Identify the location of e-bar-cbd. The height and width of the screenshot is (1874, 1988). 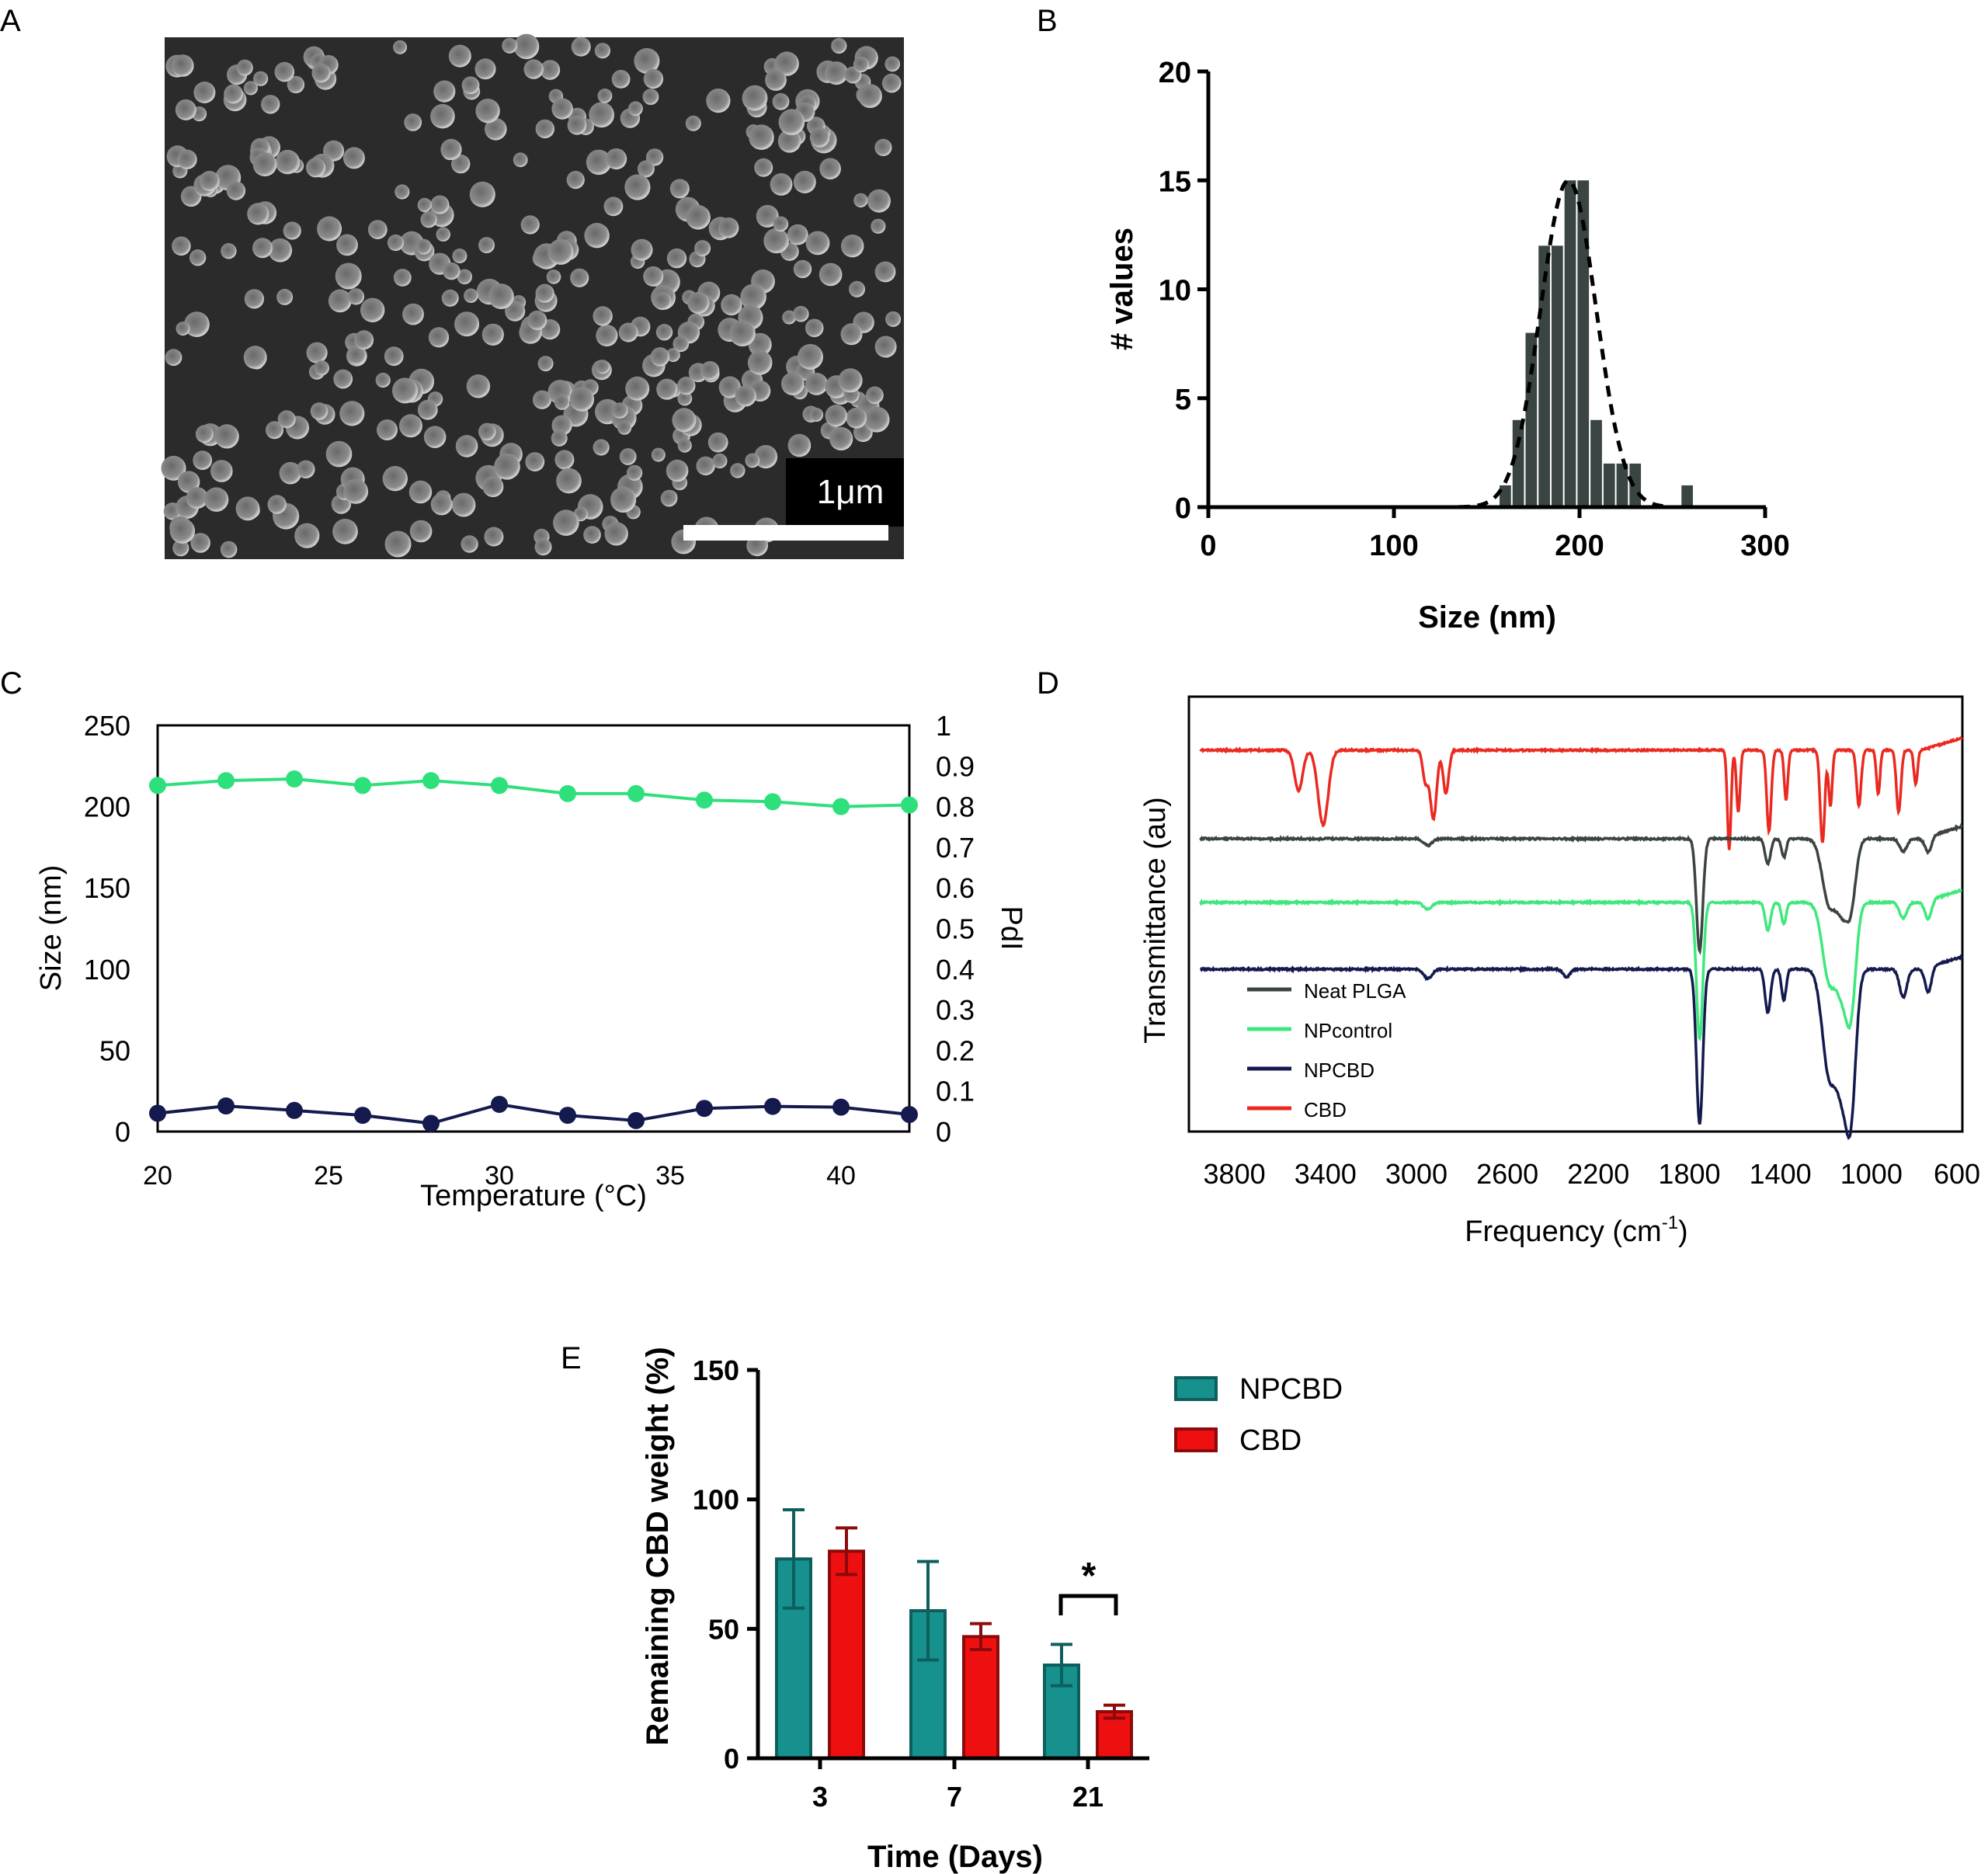
(980, 1697).